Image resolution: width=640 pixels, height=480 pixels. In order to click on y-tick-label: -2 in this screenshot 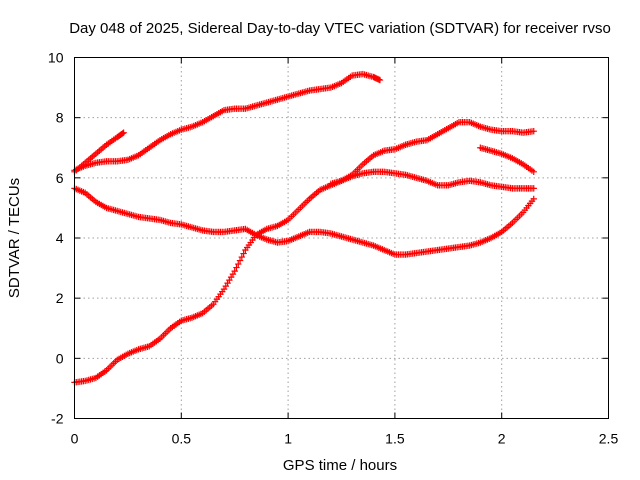, I will do `click(57, 419)`.